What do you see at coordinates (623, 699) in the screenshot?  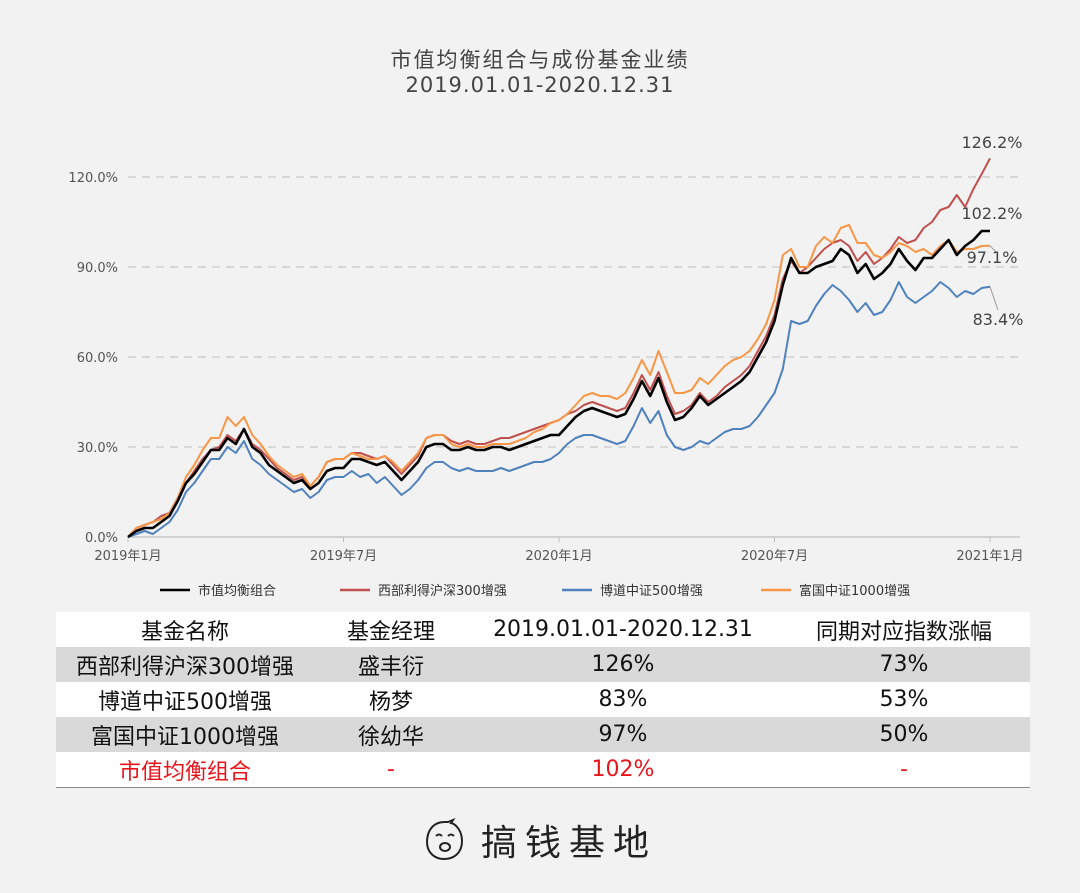 I see `return-cell: 83%` at bounding box center [623, 699].